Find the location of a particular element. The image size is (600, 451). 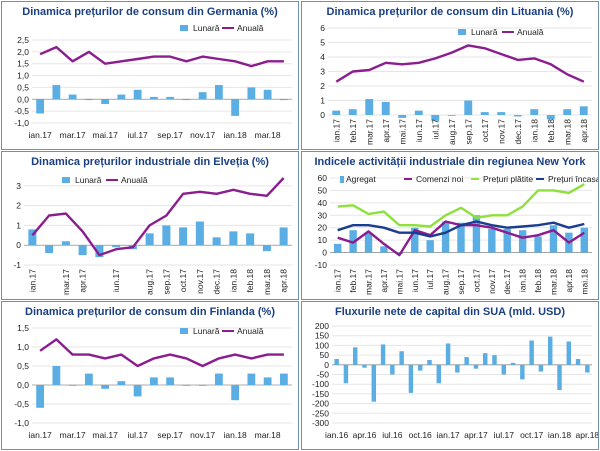

legend-label: Comenzi noi is located at coordinates (439, 179).